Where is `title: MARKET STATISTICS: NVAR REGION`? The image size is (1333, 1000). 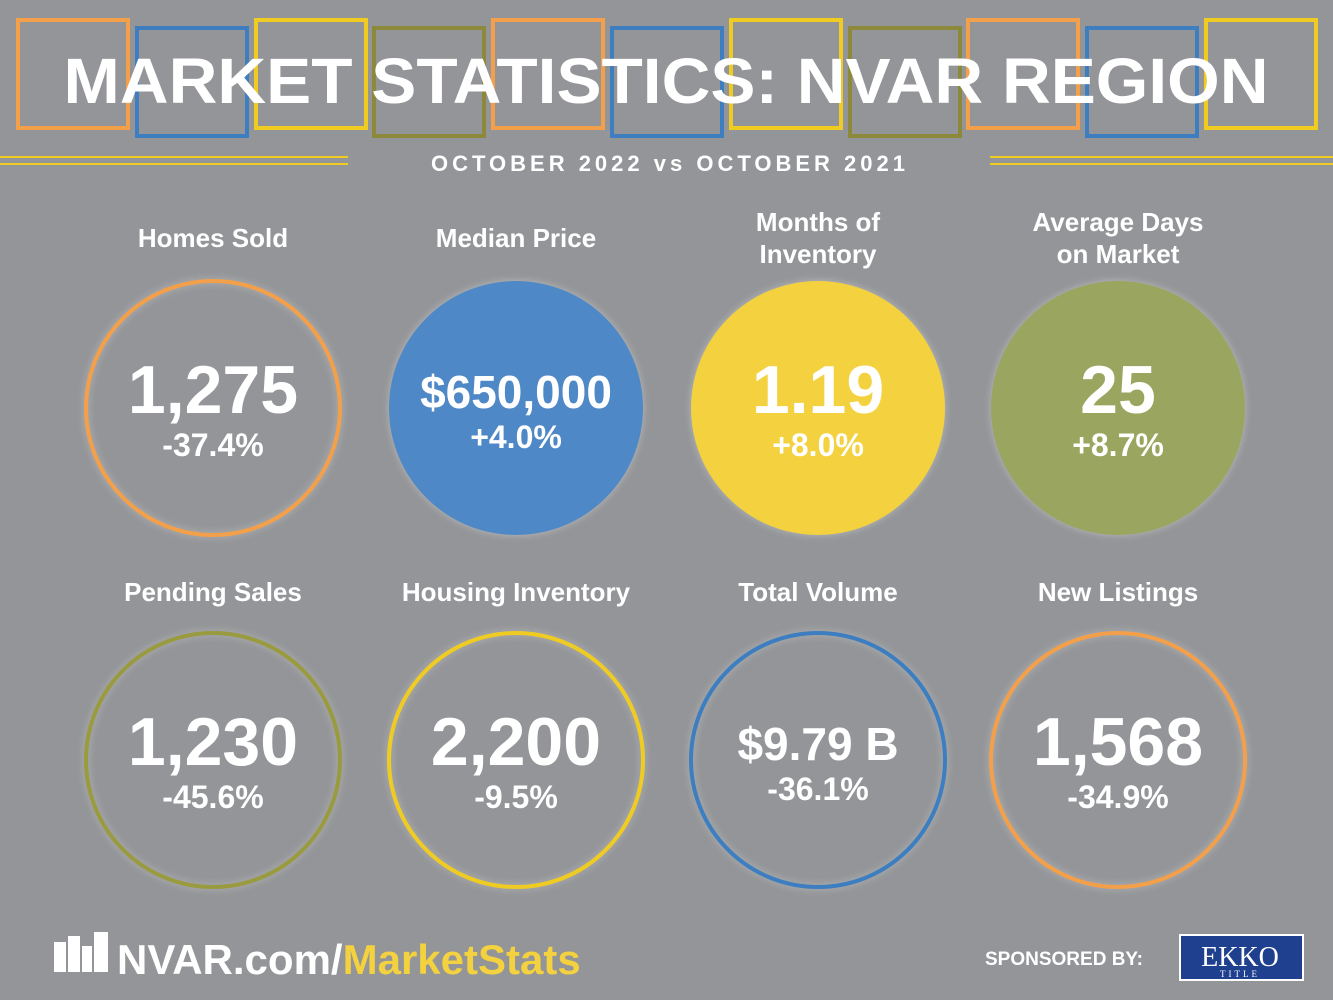
title: MARKET STATISTICS: NVAR REGION is located at coordinates (666, 81).